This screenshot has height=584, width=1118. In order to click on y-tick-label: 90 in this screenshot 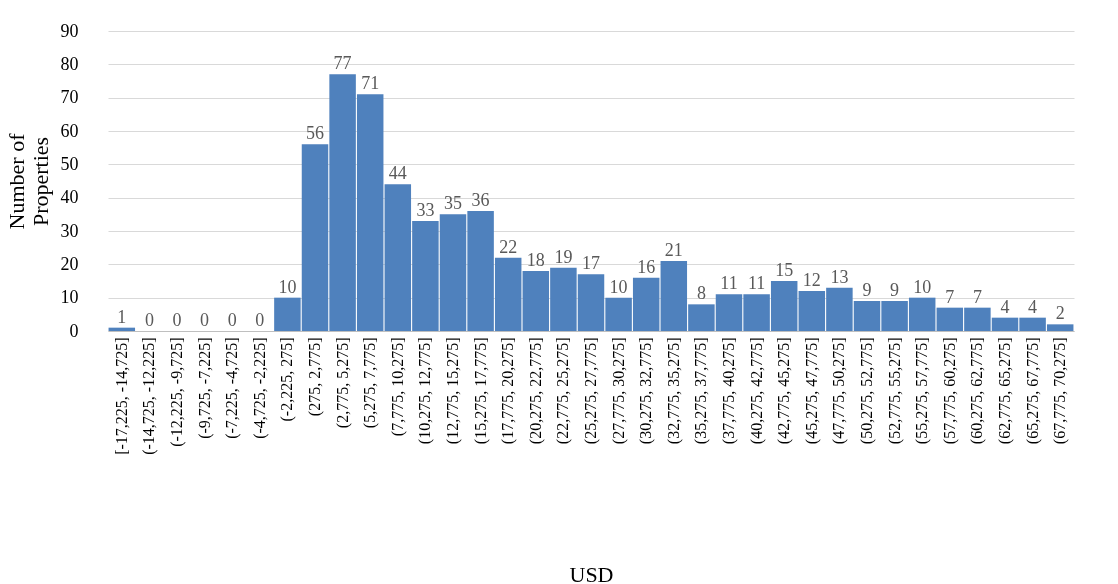, I will do `click(69, 30)`.